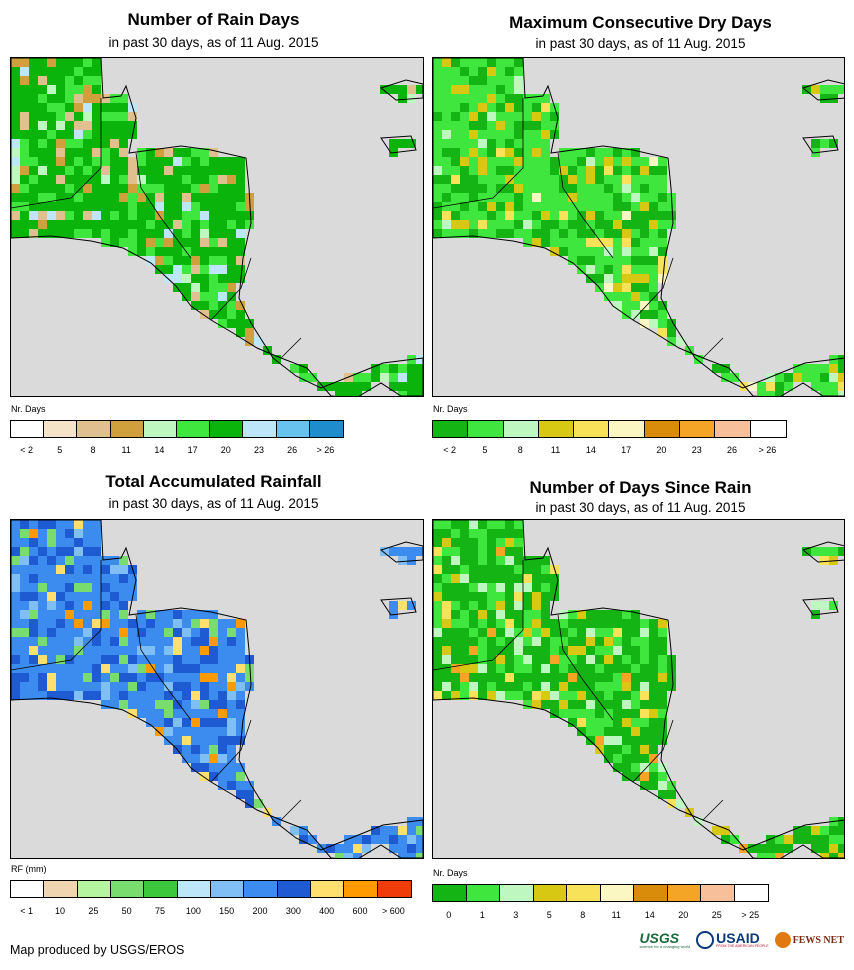  What do you see at coordinates (549, 915) in the screenshot?
I see `legend-tick-label: 5` at bounding box center [549, 915].